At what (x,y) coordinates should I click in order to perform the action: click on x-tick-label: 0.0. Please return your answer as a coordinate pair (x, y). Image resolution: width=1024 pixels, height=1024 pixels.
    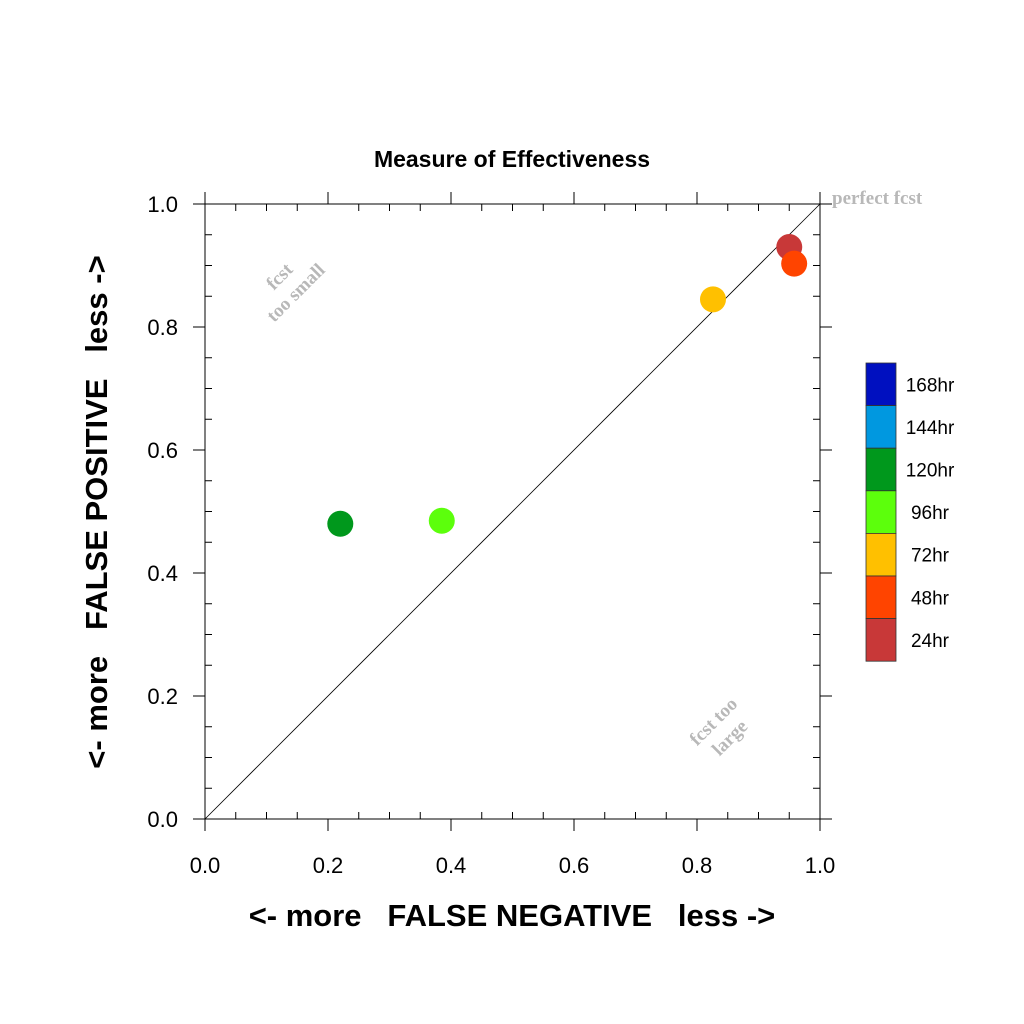
    Looking at the image, I should click on (205, 865).